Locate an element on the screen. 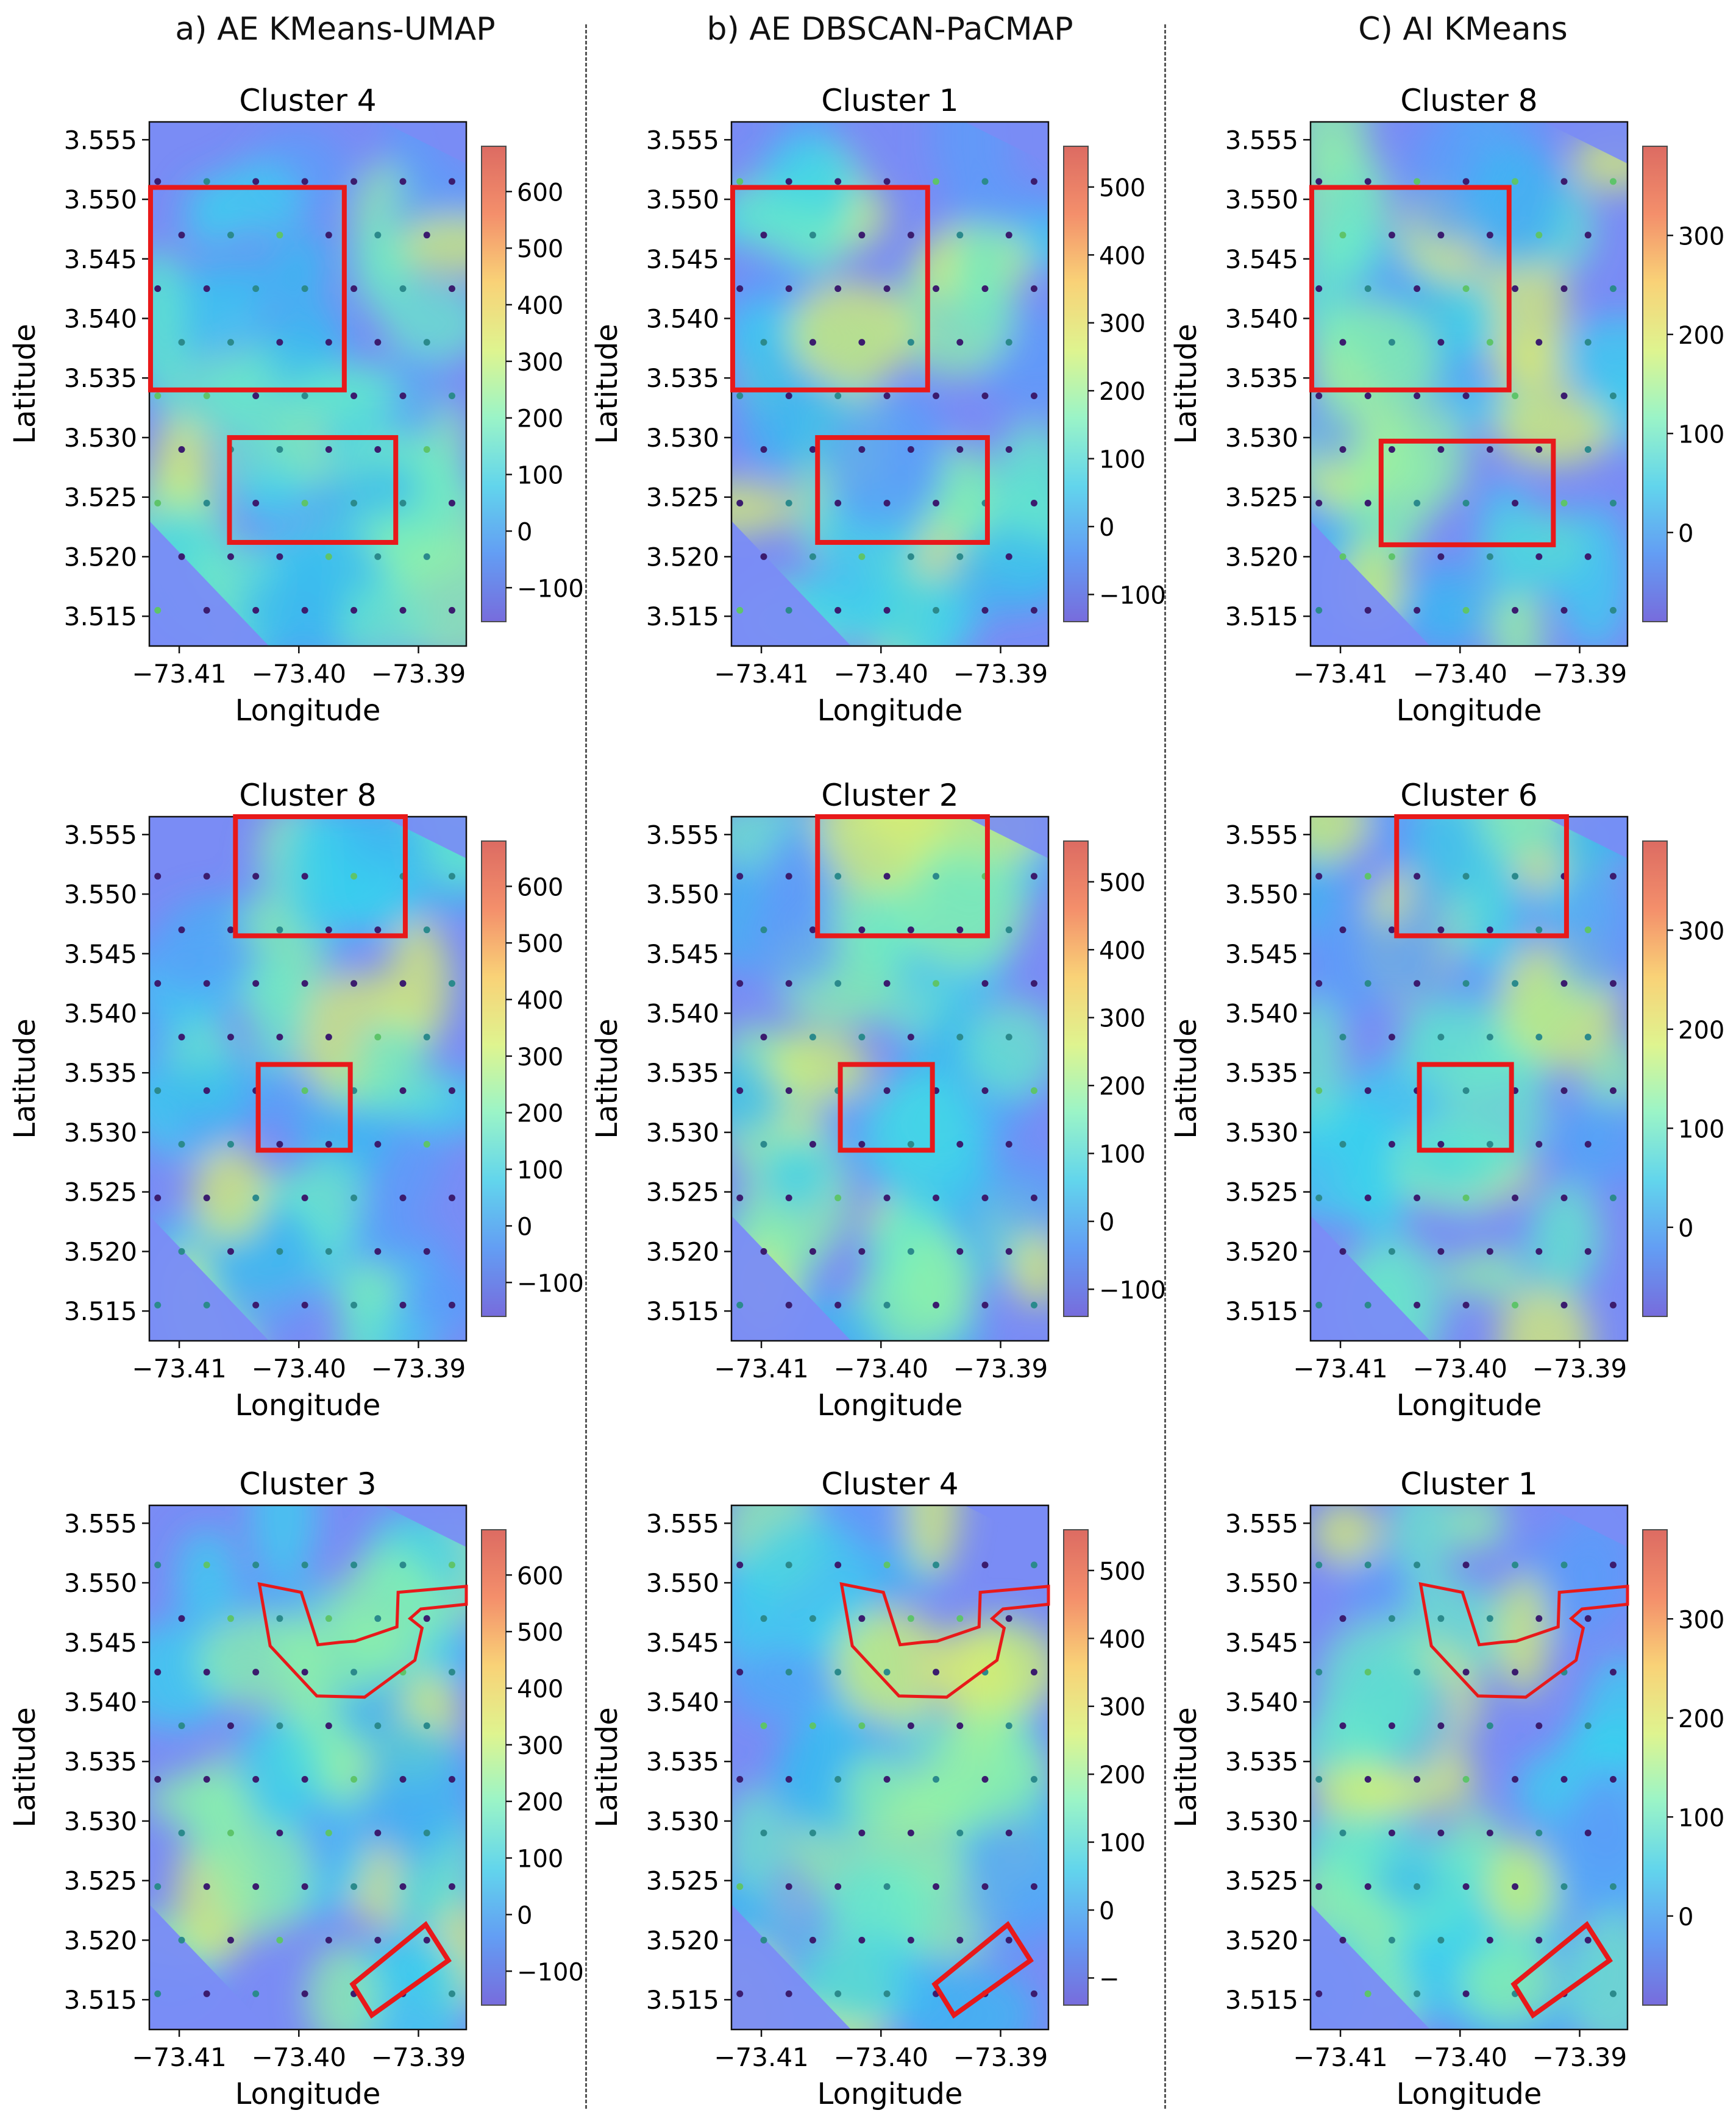 Image resolution: width=1736 pixels, height=2113 pixels. colorbar-gradient is located at coordinates (1655, 1767).